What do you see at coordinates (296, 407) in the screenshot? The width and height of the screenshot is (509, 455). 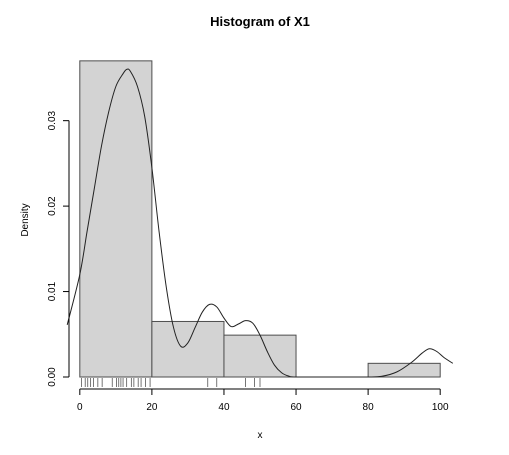 I see `x-tick-label: 60` at bounding box center [296, 407].